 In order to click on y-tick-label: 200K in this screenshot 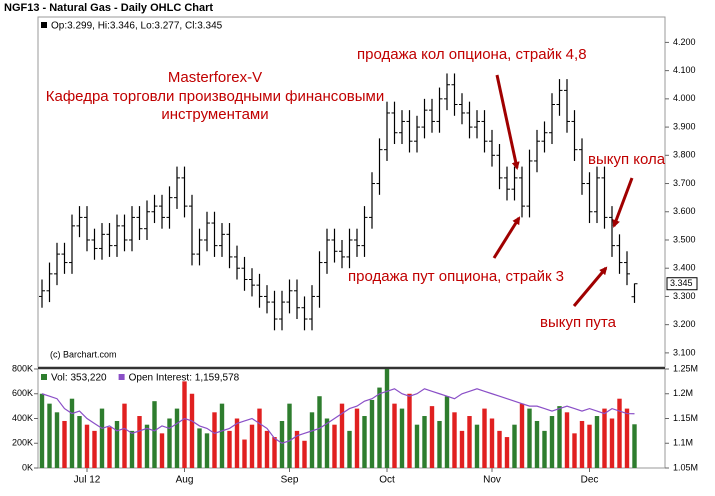, I will do `click(22, 443)`.